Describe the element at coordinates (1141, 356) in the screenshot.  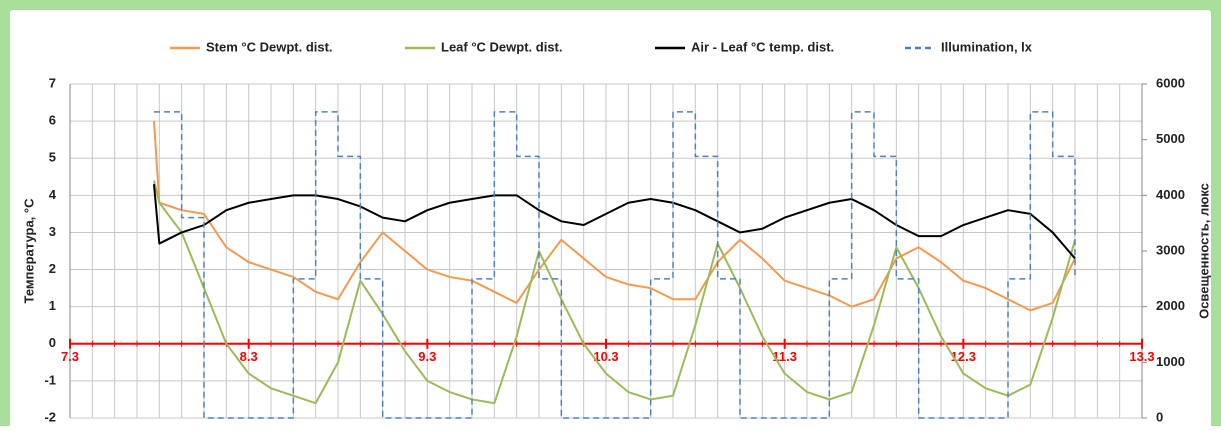
I see `x-tick-label: 13.3` at that location.